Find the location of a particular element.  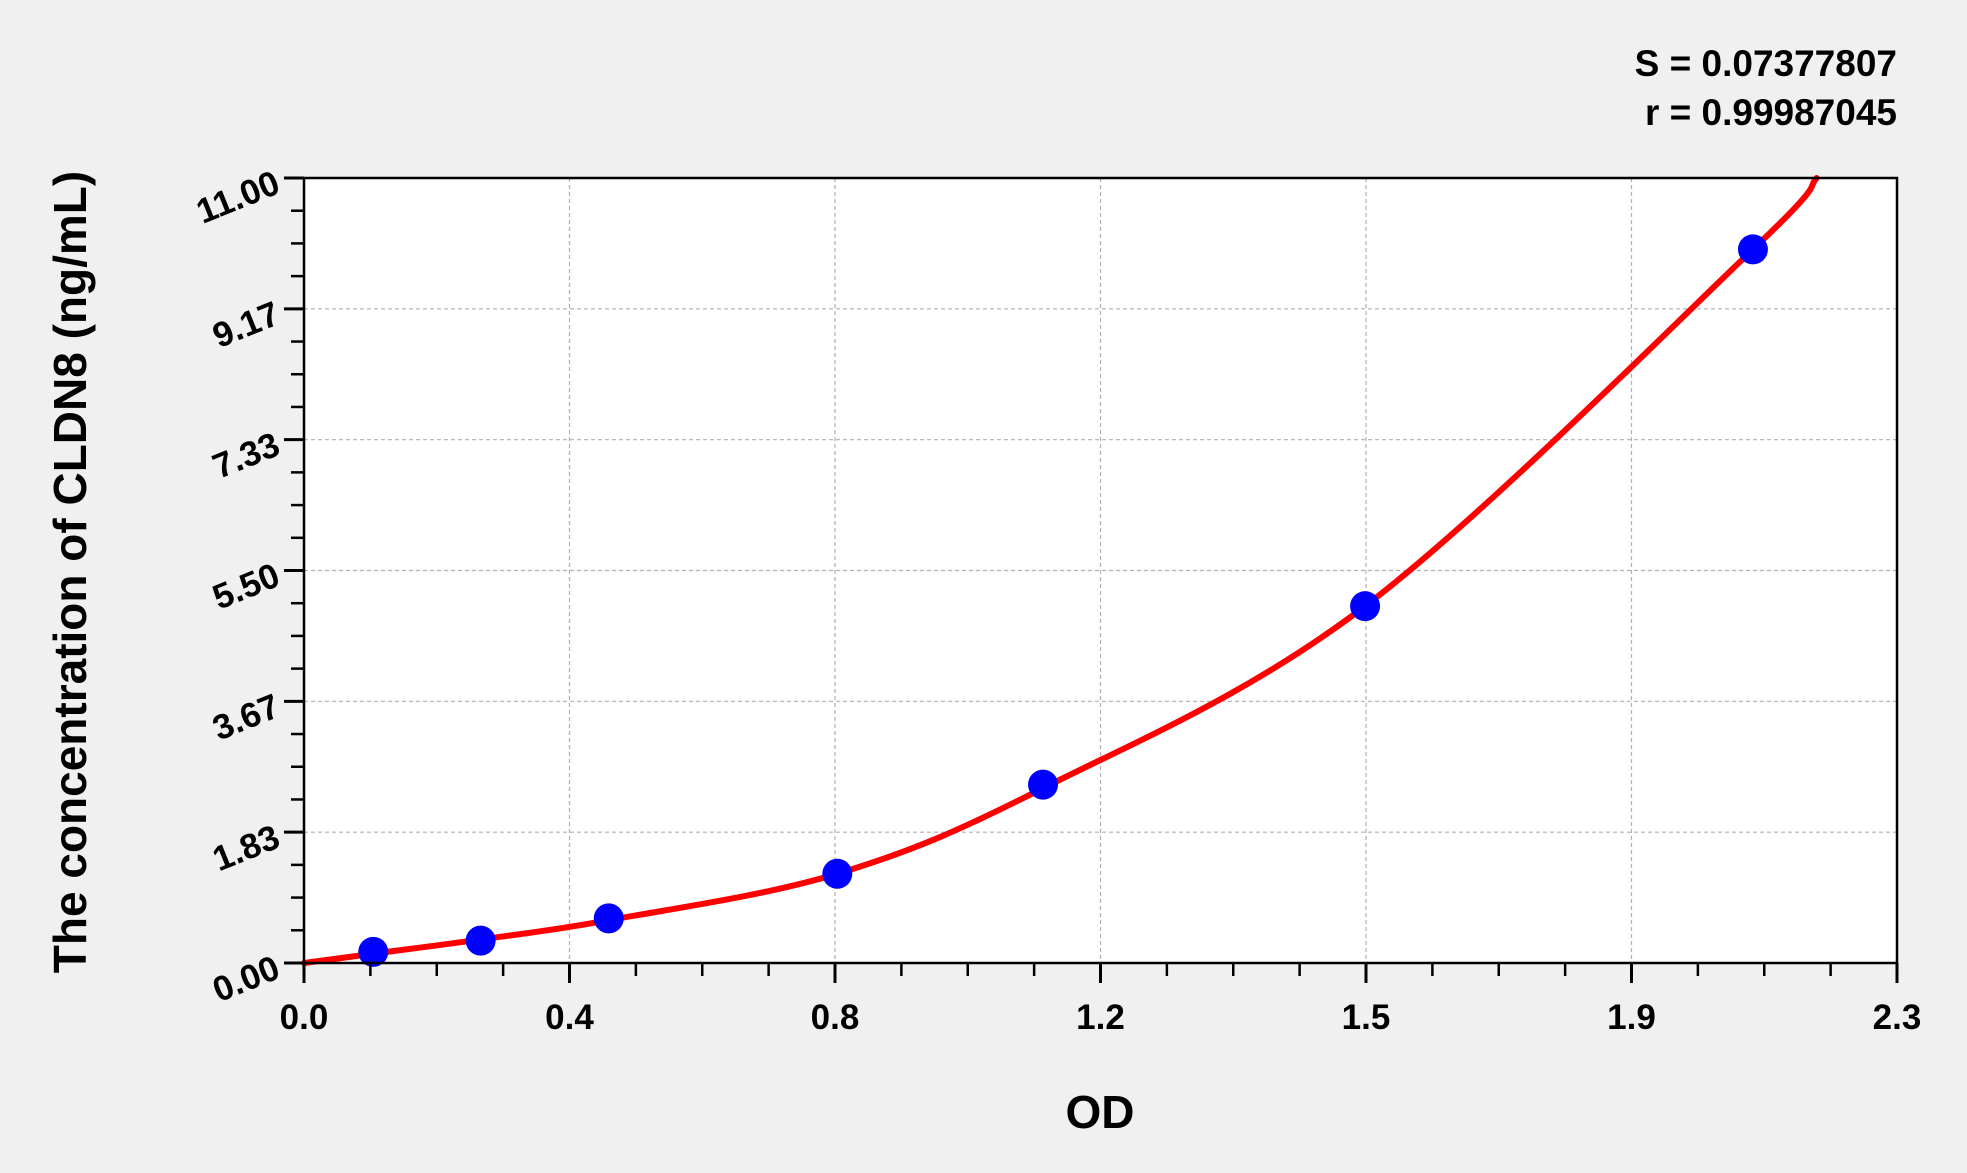

y-tick-label: 1.83 is located at coordinates (246, 848).